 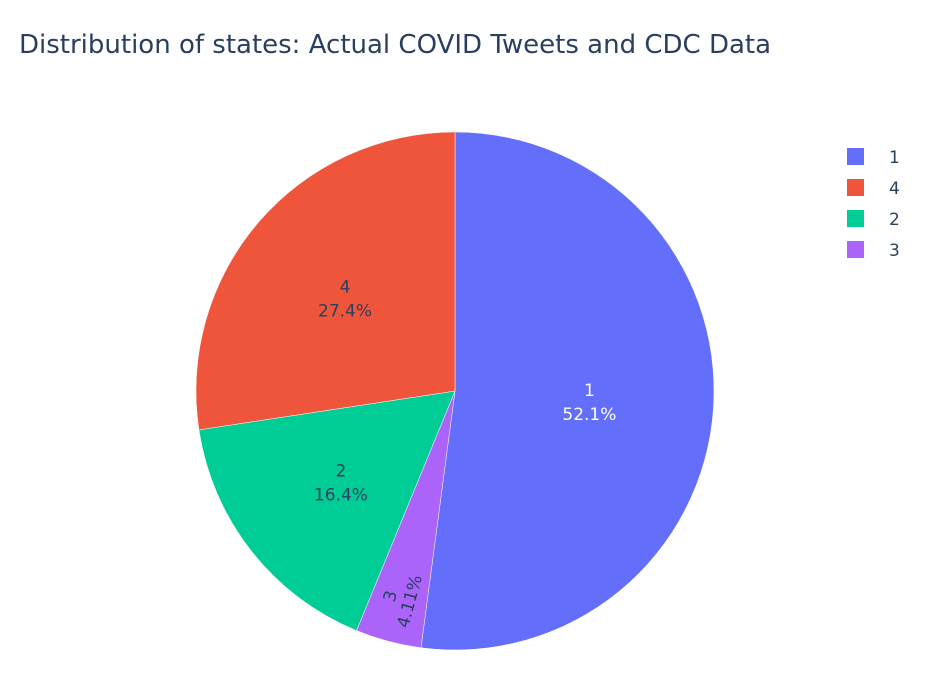 I want to click on slice-label-1: 1 52.1%, so click(x=589, y=403).